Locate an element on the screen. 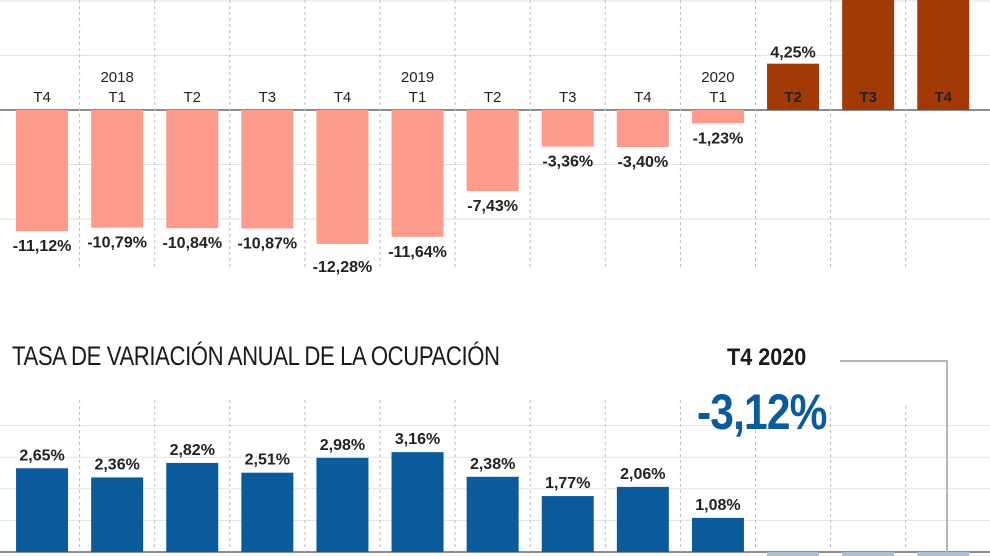 The image size is (990, 556). bottom-value-label: 3,16% is located at coordinates (417, 439).